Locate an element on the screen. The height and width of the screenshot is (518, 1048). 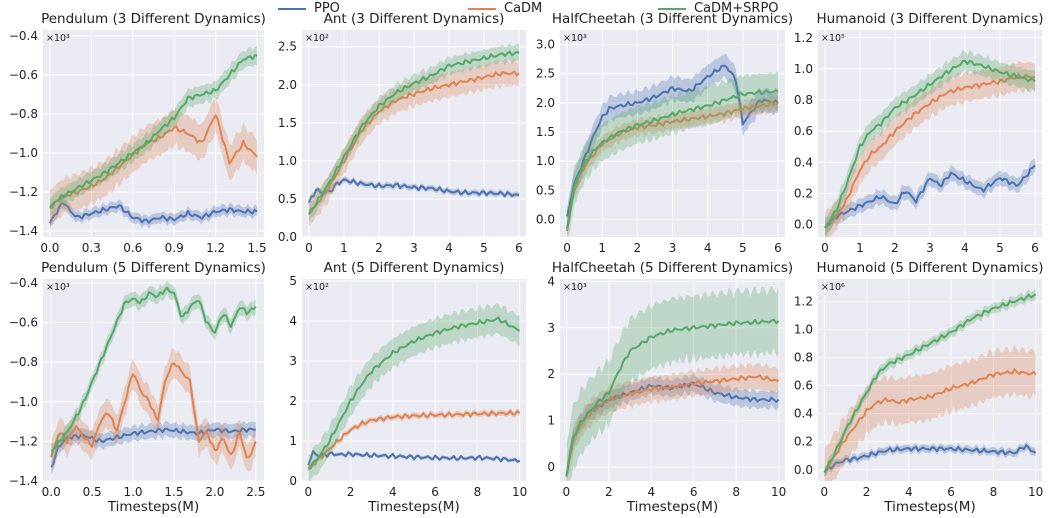
x-tick-label: 0.0 is located at coordinates (49, 248).